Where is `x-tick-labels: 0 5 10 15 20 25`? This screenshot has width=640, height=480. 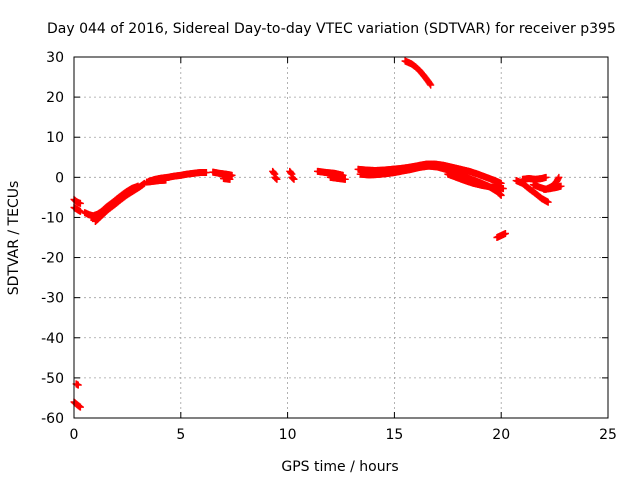
x-tick-labels: 0 5 10 15 20 25 is located at coordinates (343, 435).